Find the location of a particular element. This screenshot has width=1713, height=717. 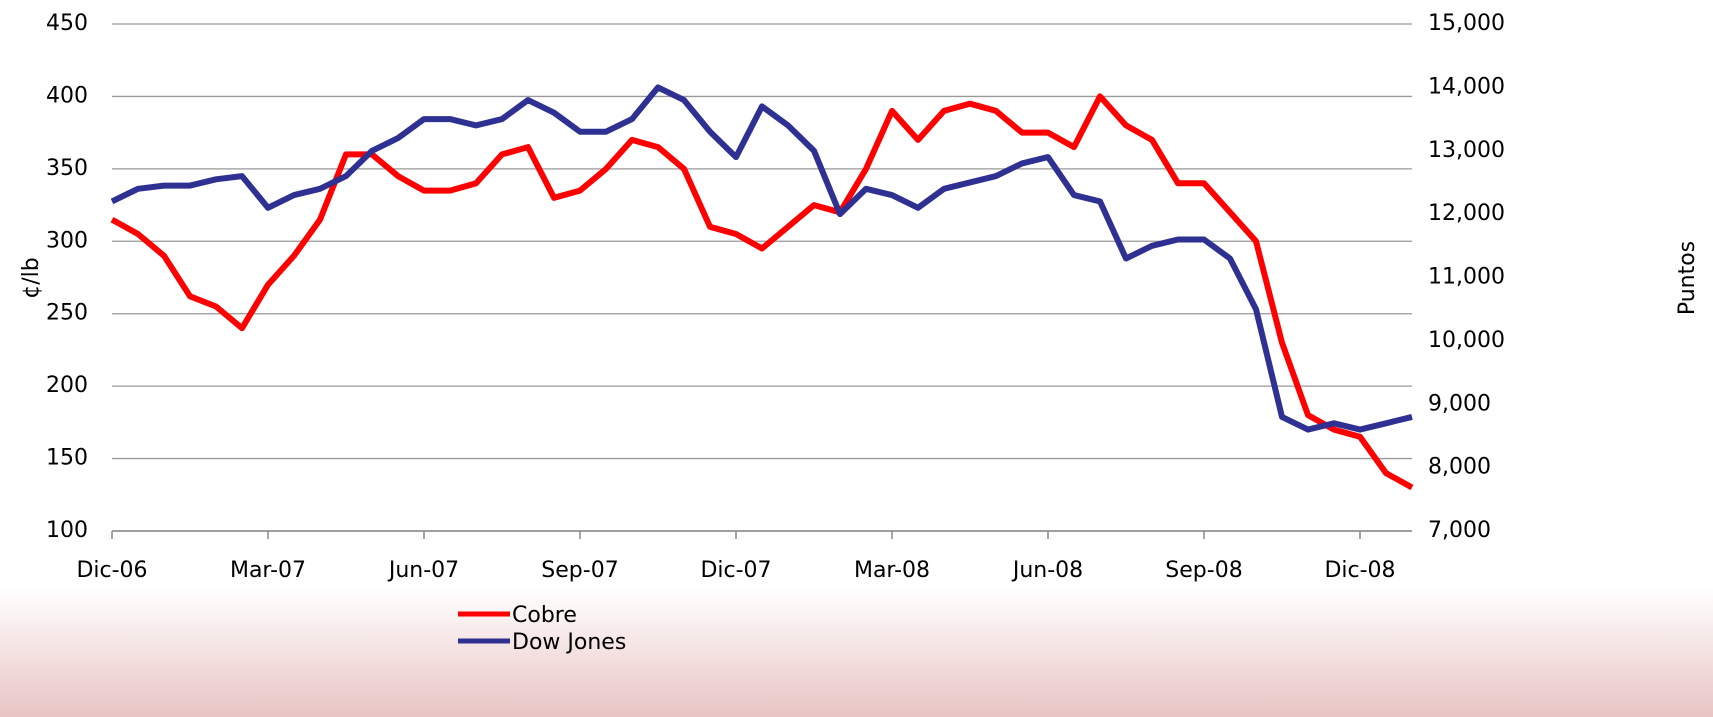

x-tick-label: Dic-08 is located at coordinates (1359, 570).